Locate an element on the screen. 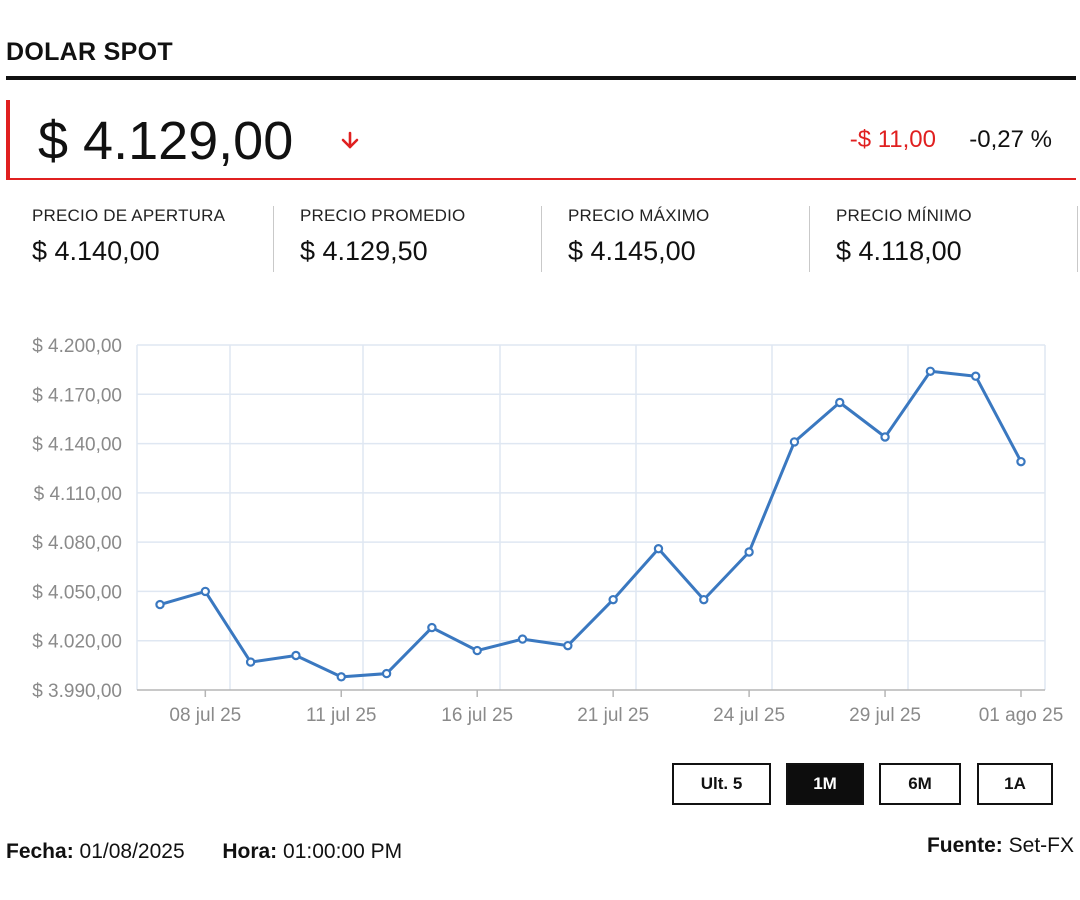 Image resolution: width=1080 pixels, height=900 pixels. fecha-label: Fecha: is located at coordinates (40, 851).